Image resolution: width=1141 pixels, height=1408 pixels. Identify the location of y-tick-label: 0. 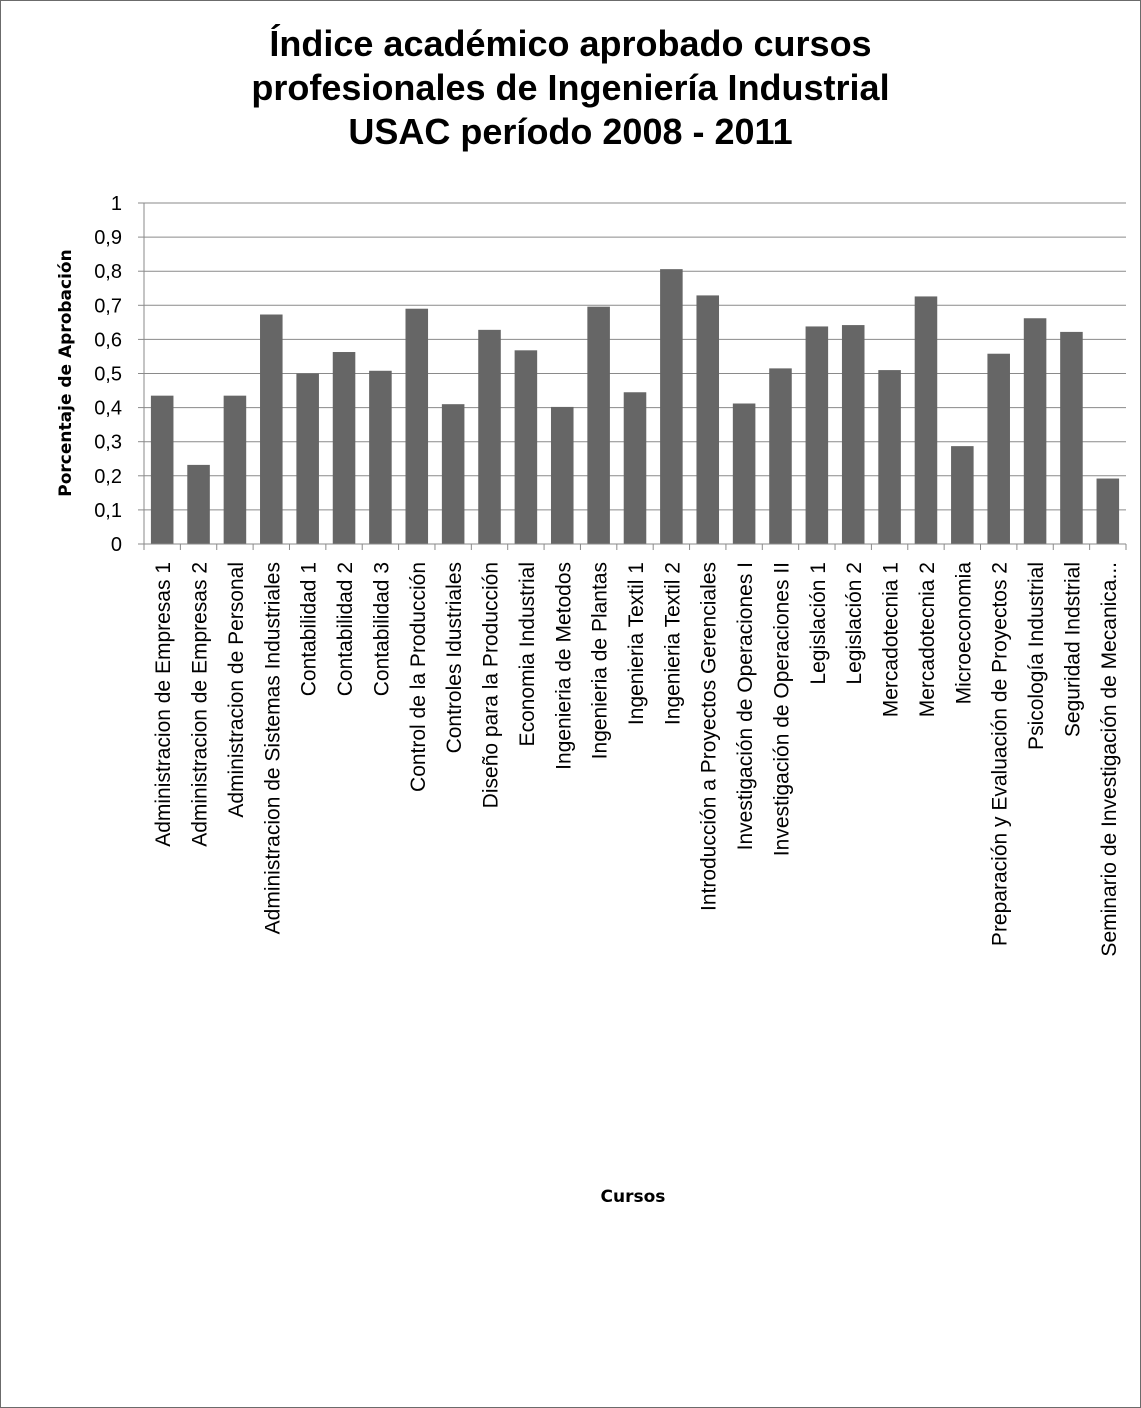
(116, 545).